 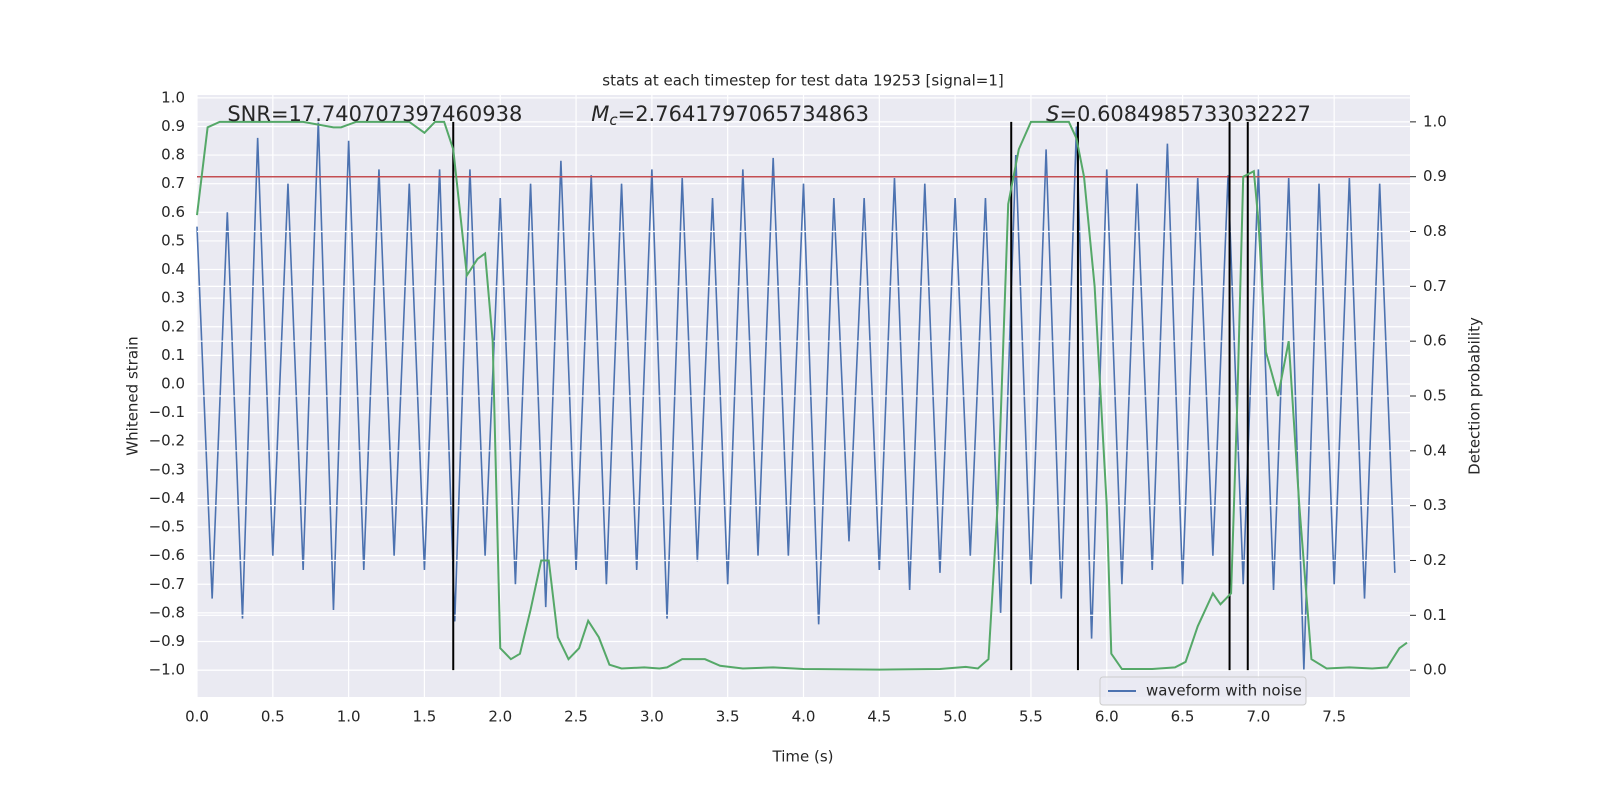 What do you see at coordinates (173, 326) in the screenshot?
I see `y-tick-label: 0.2` at bounding box center [173, 326].